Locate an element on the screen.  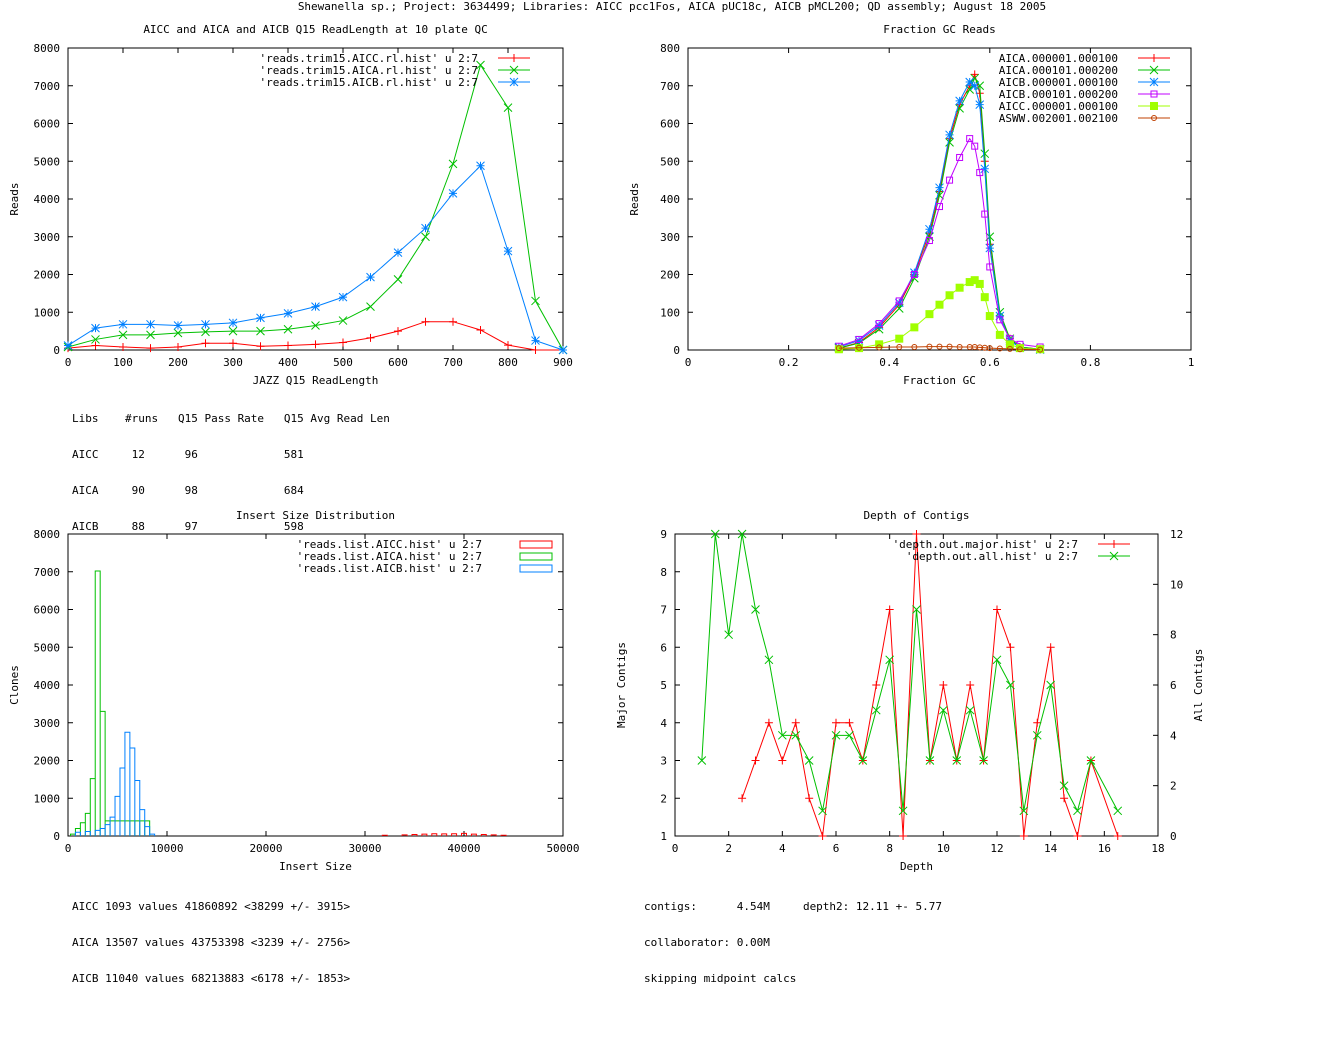
x-tick-label: 6 is located at coordinates (836, 848).